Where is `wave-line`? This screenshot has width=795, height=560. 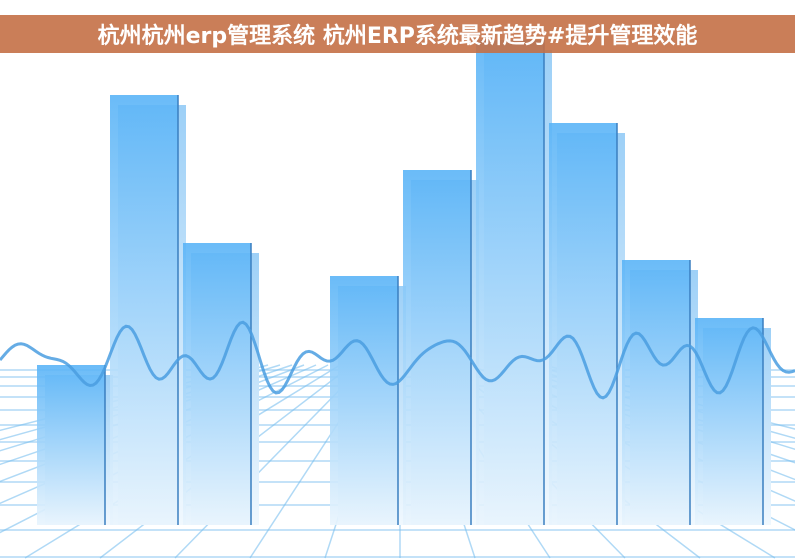 wave-line is located at coordinates (397, 360).